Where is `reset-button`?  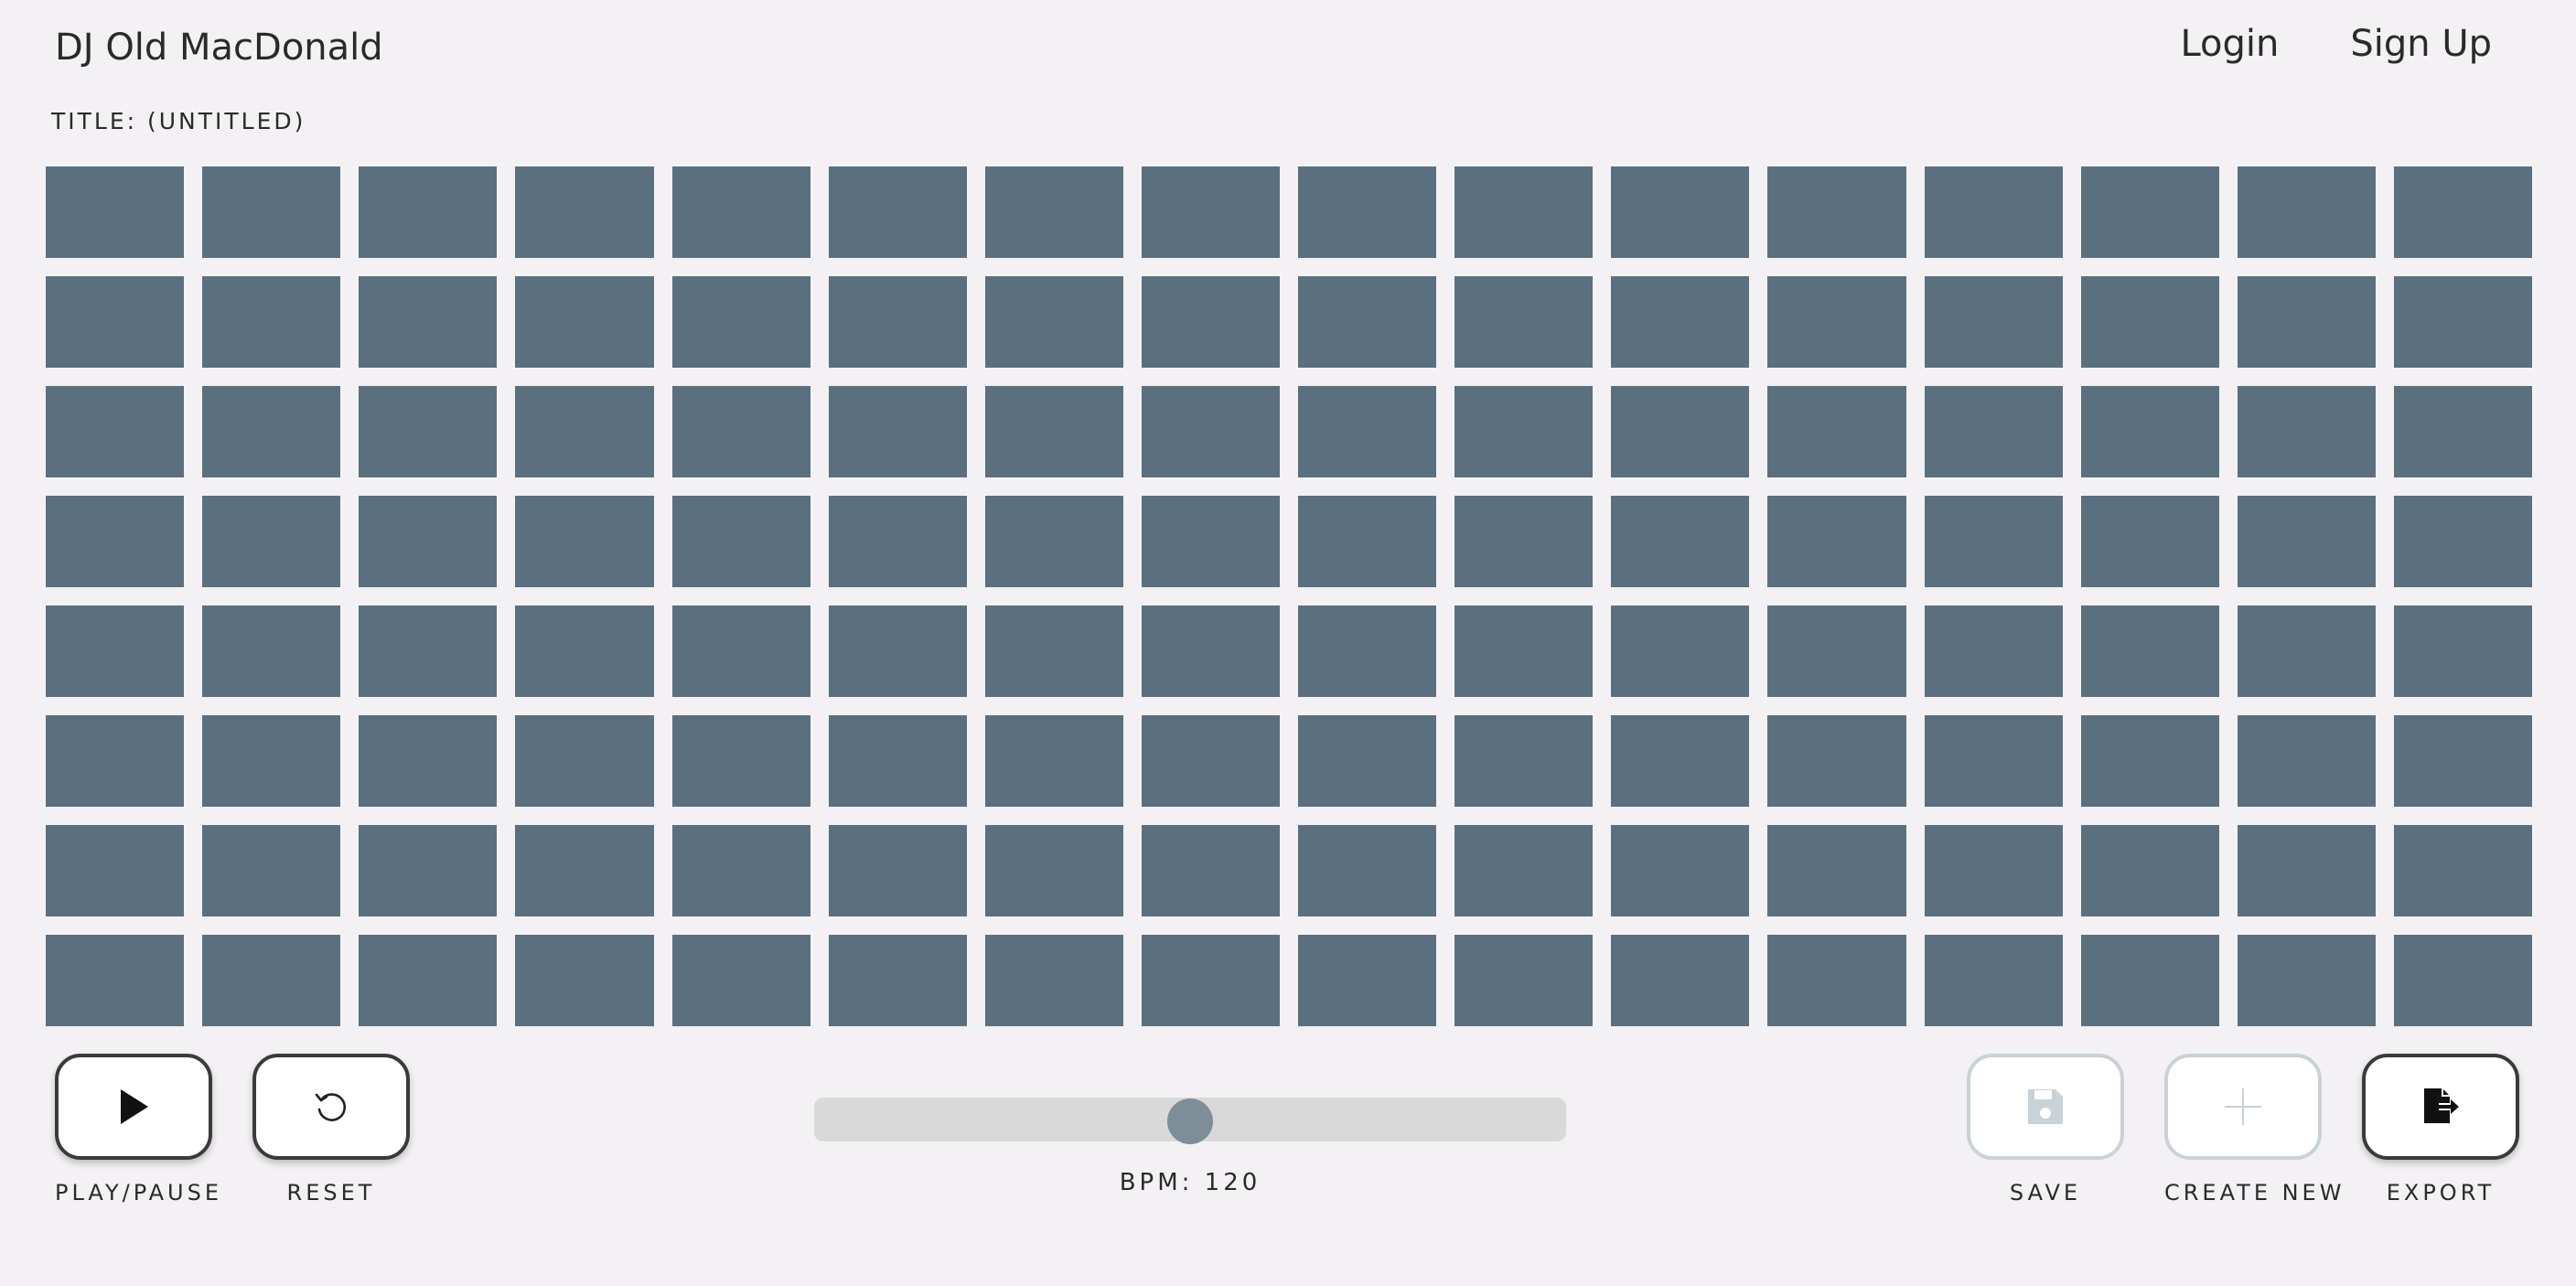
reset-button is located at coordinates (331, 1107).